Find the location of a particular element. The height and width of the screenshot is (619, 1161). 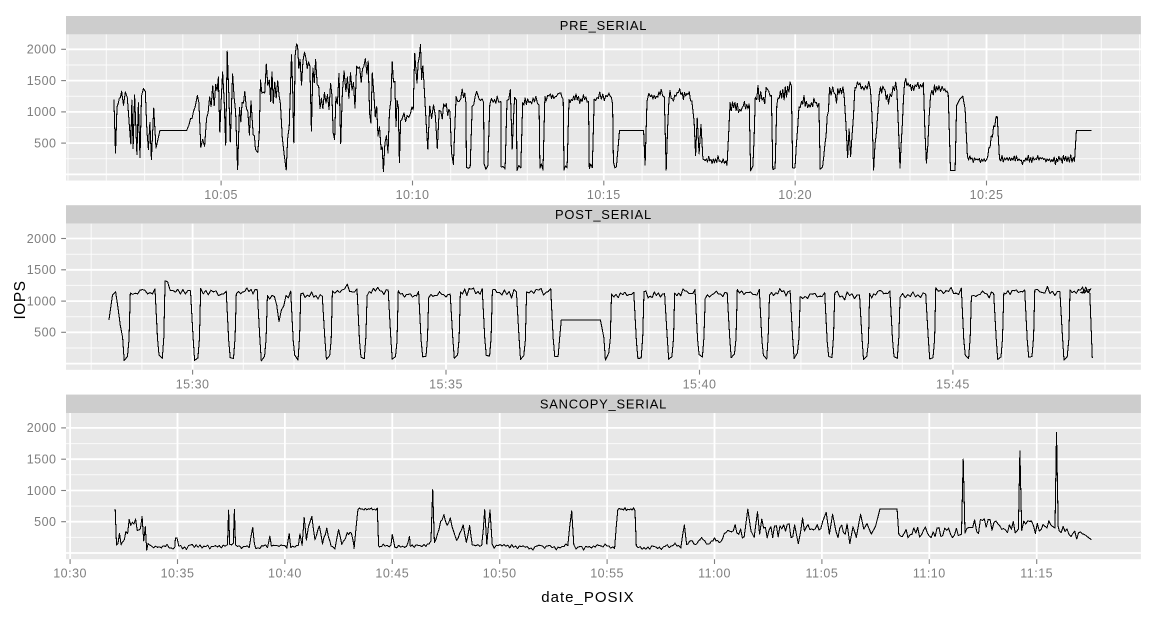

svg-text: 10:10 is located at coordinates (413, 195).